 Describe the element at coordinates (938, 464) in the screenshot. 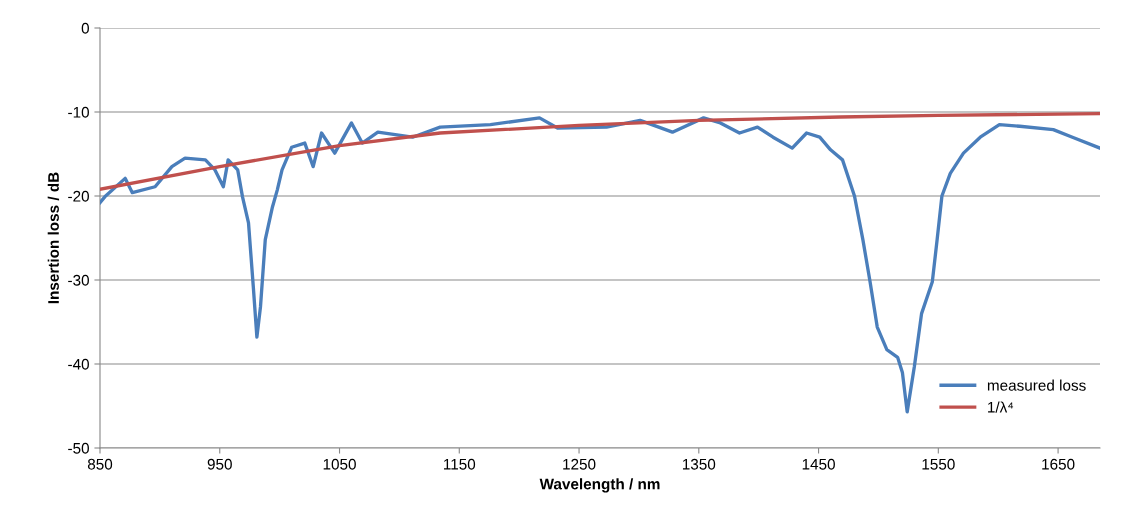

I see `x-tick-label: 1550` at that location.